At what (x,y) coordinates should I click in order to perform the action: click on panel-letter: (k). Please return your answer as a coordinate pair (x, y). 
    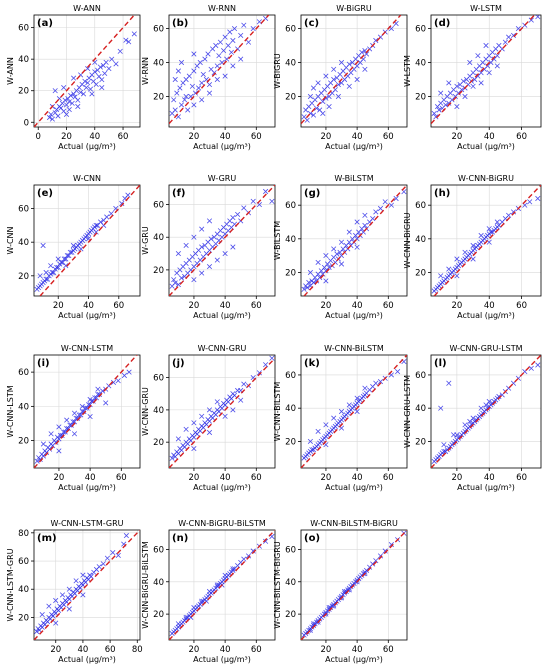
    Looking at the image, I should click on (312, 363).